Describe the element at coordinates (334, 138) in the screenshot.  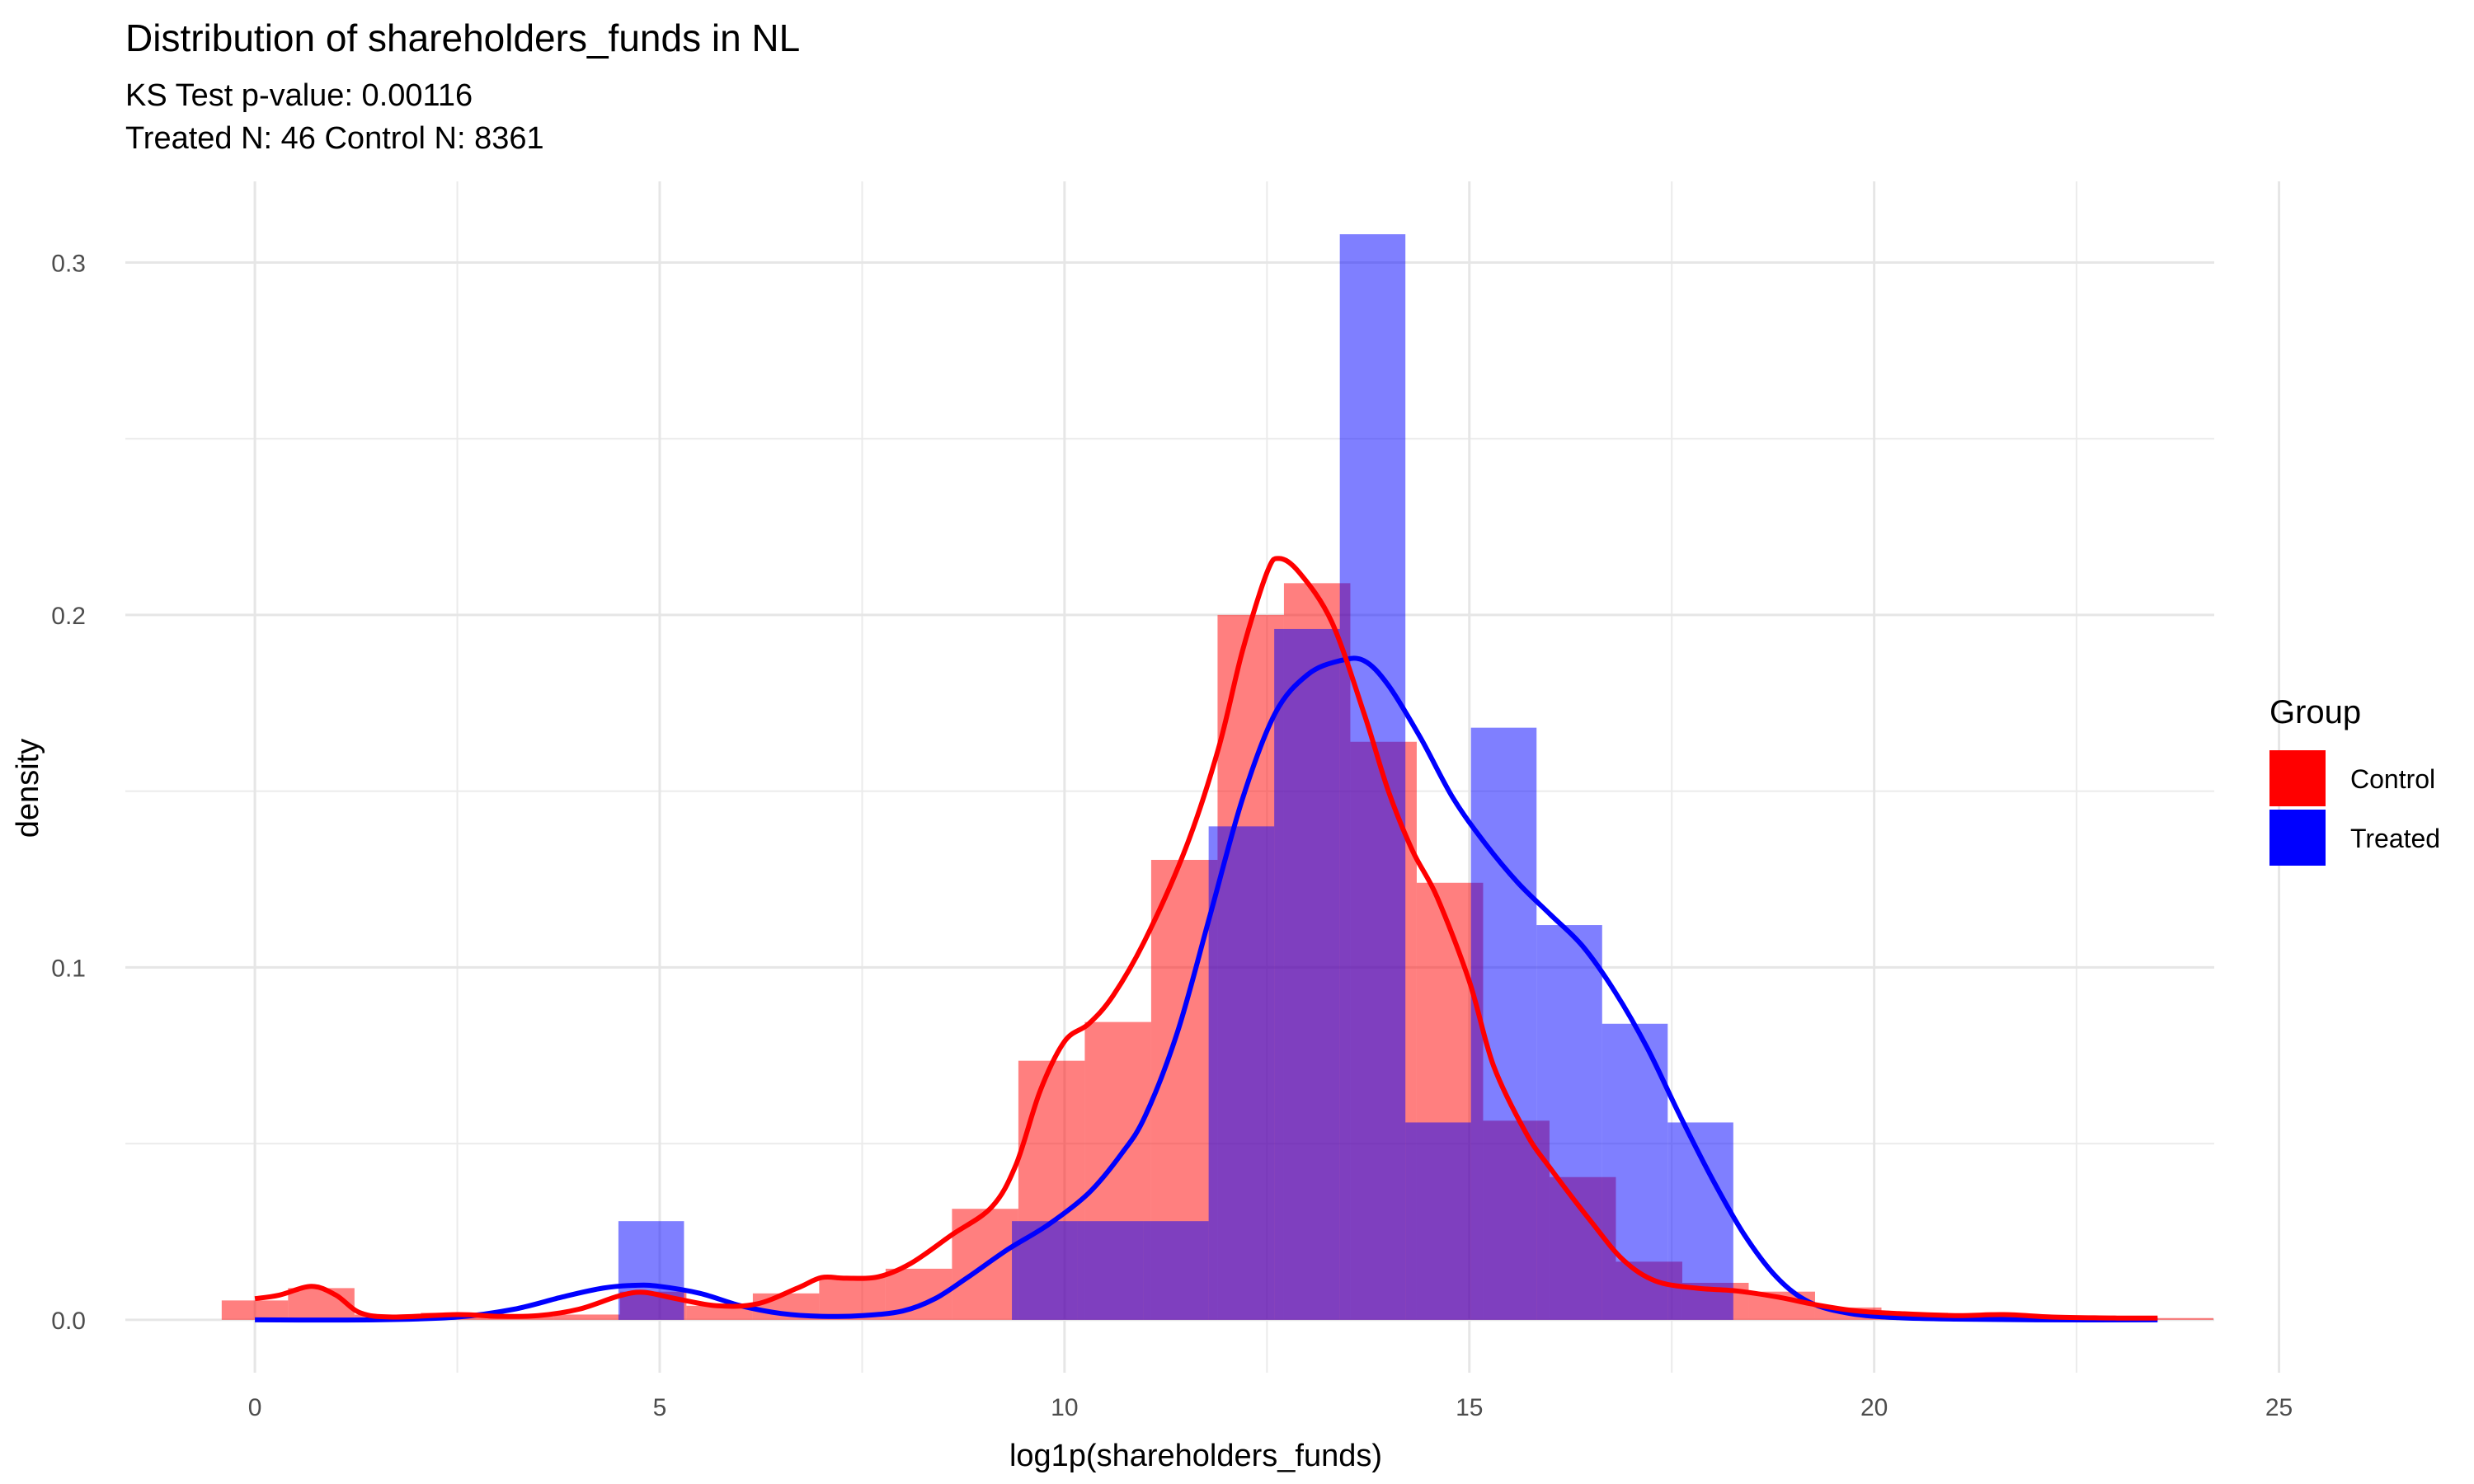
I see `chart-subtitle-line-2: Treated N: 46 Control N: 8361` at that location.